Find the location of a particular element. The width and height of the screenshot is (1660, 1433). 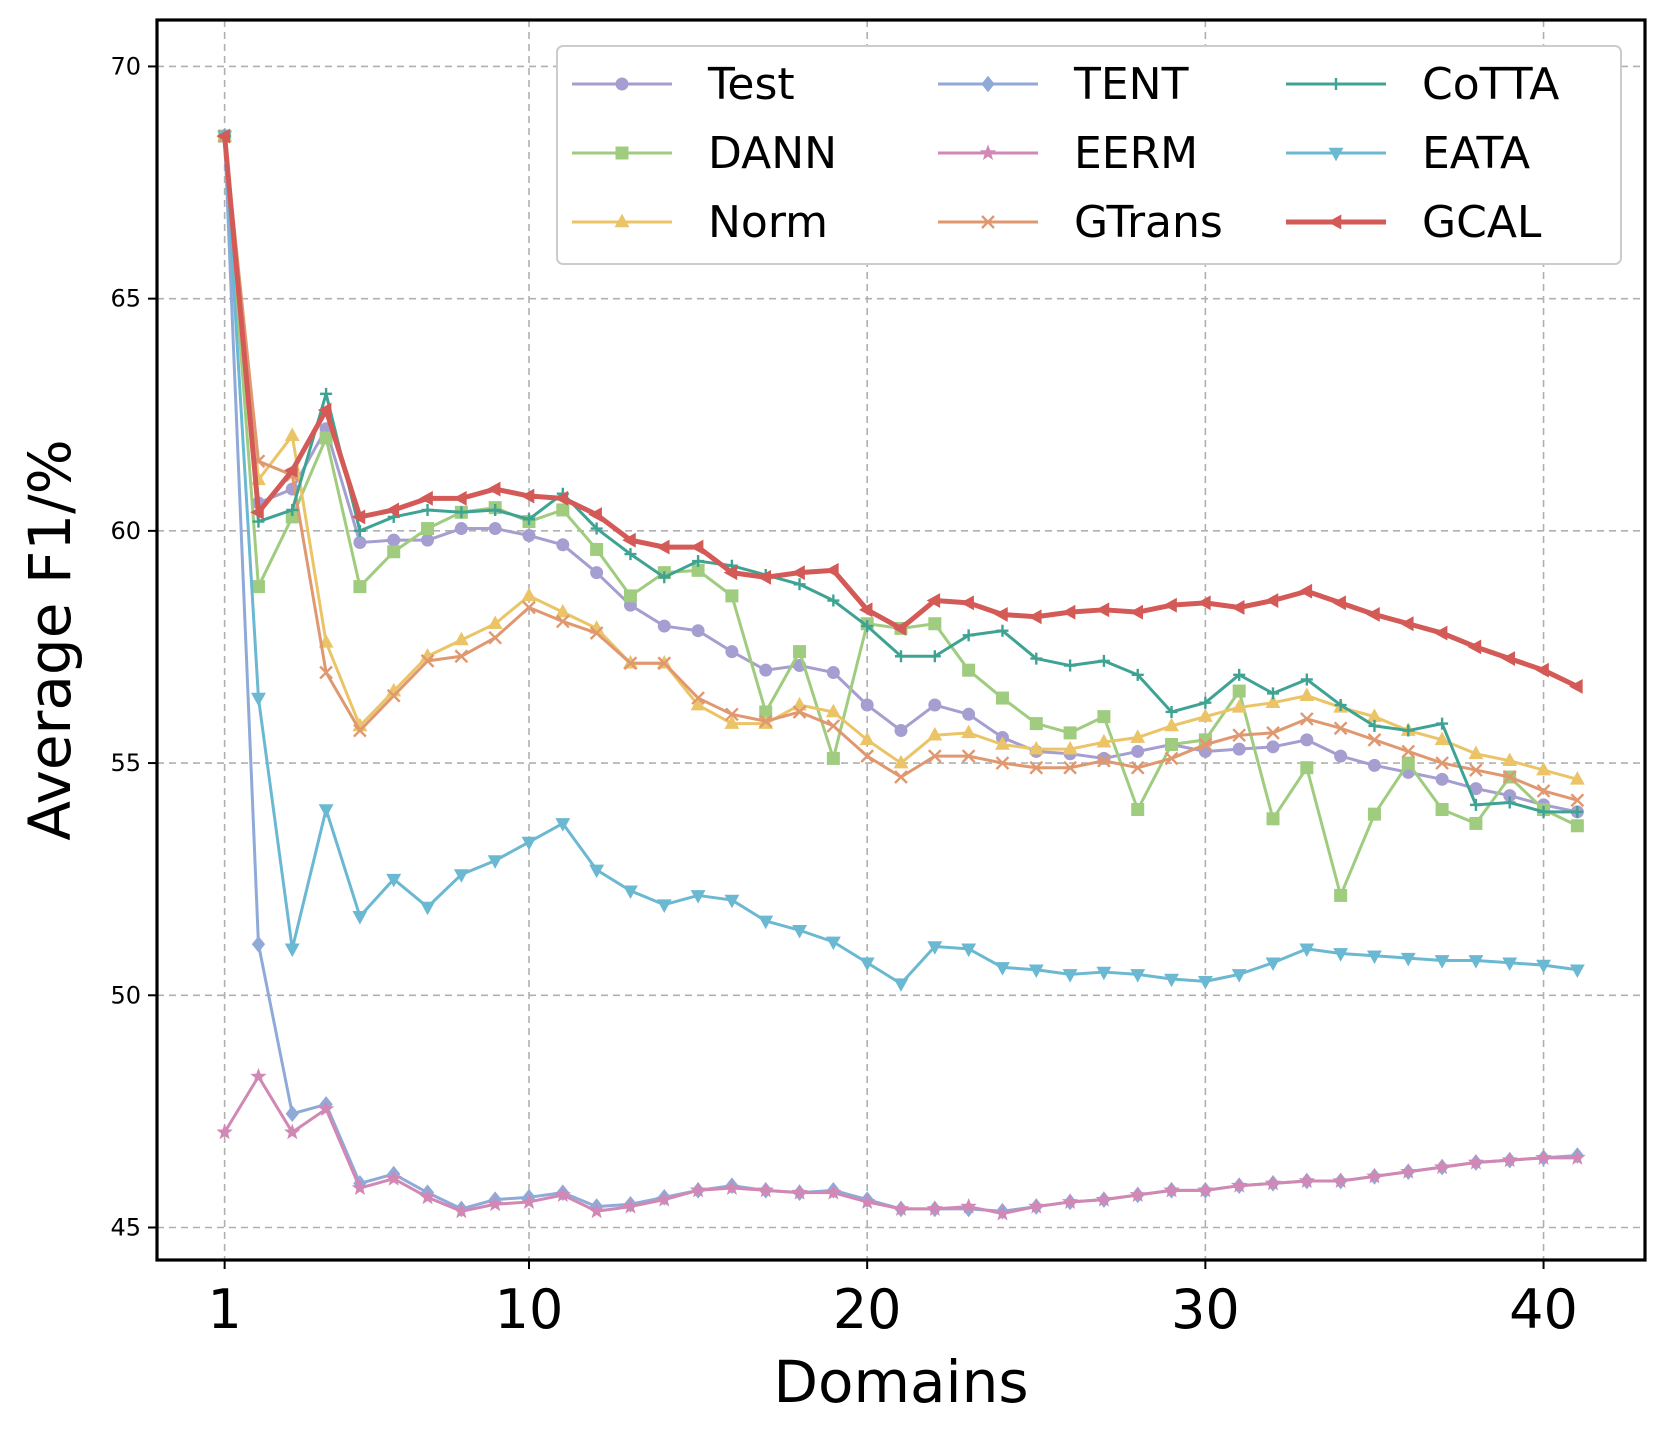

legend-marker-gcal is located at coordinates (1334, 222).